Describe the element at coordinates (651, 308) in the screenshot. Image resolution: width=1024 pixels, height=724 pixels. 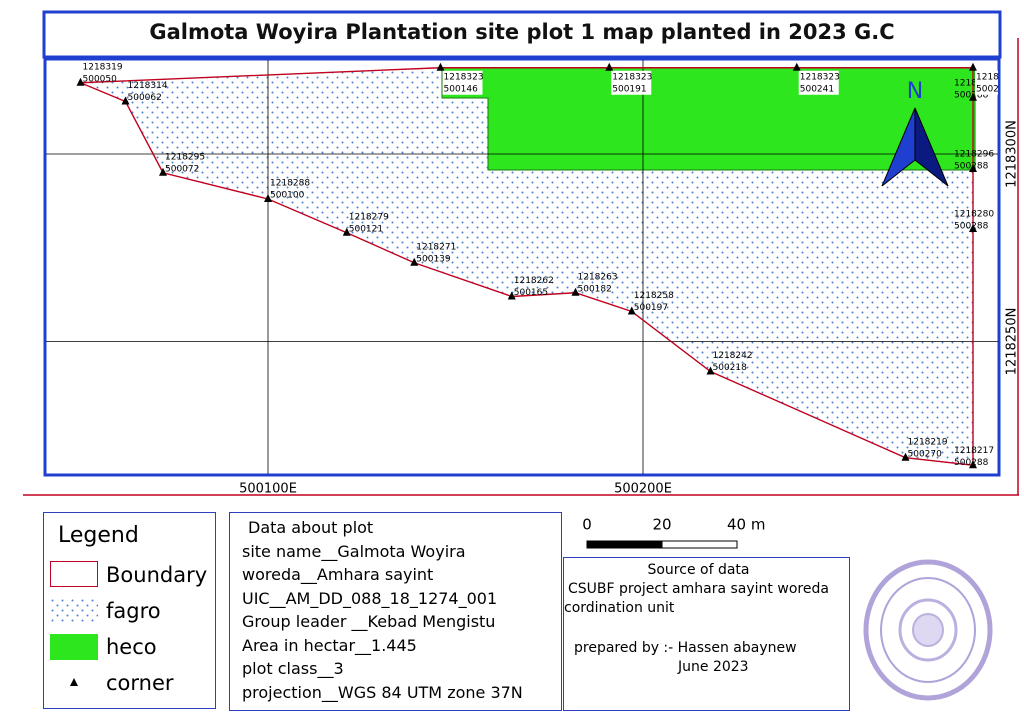
I see `corner-easting: 500197` at that location.